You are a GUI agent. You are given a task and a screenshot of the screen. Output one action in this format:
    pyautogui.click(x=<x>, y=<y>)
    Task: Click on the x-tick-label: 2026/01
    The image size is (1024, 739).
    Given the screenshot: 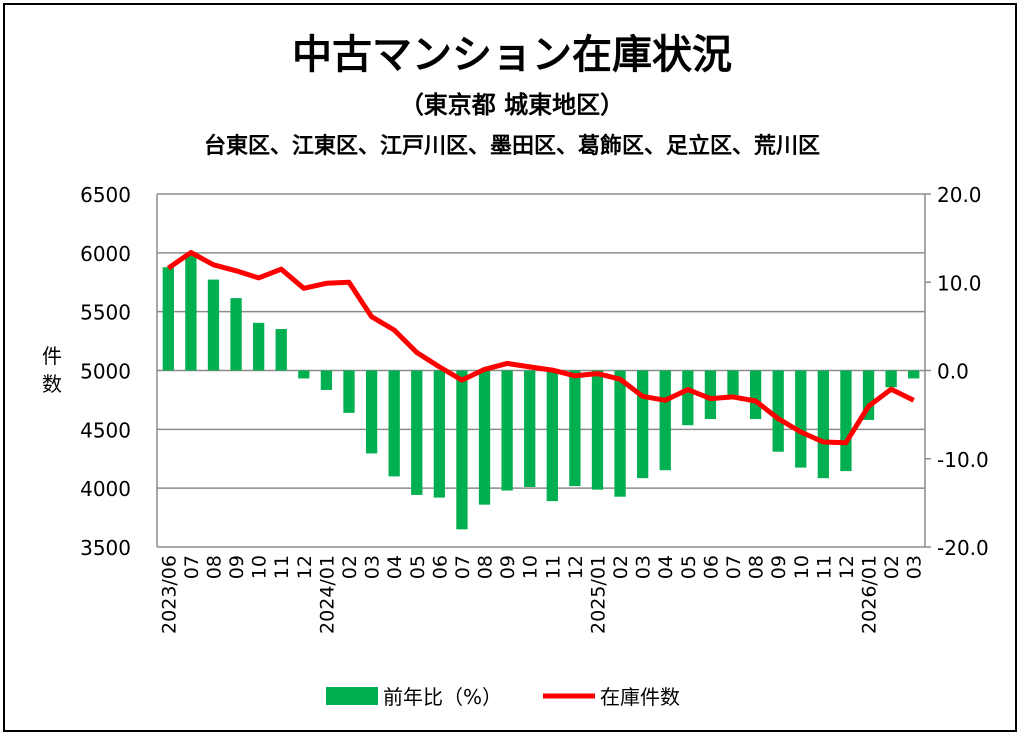 What is the action you would take?
    pyautogui.click(x=870, y=594)
    